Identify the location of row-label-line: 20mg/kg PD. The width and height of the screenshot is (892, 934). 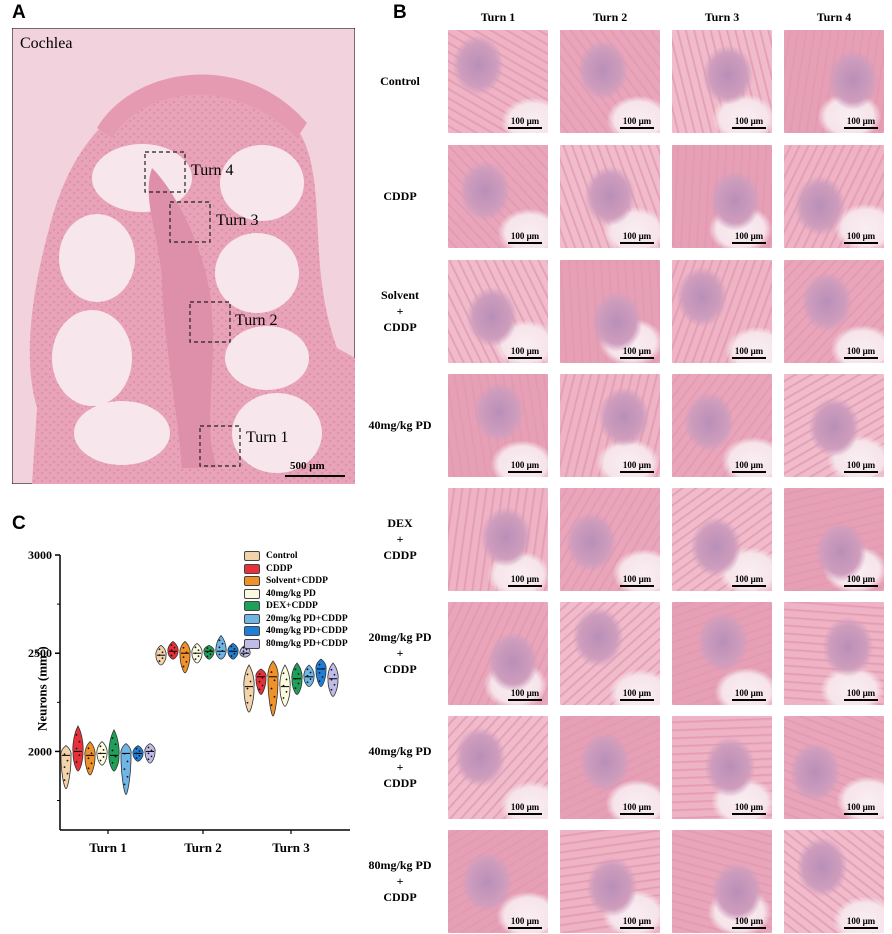
(400, 637).